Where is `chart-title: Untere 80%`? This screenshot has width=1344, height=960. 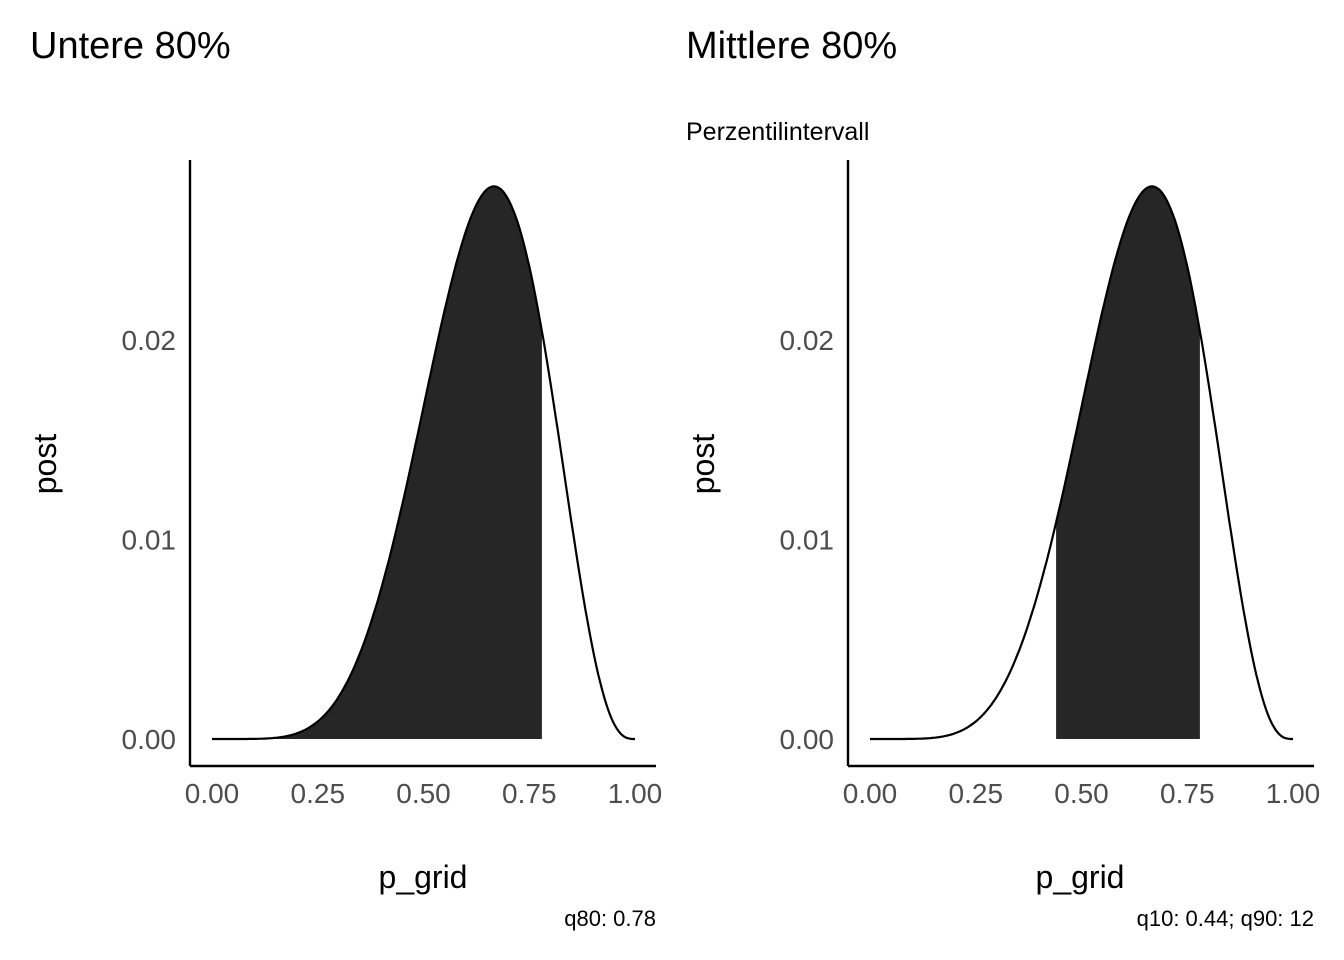 chart-title: Untere 80% is located at coordinates (130, 46).